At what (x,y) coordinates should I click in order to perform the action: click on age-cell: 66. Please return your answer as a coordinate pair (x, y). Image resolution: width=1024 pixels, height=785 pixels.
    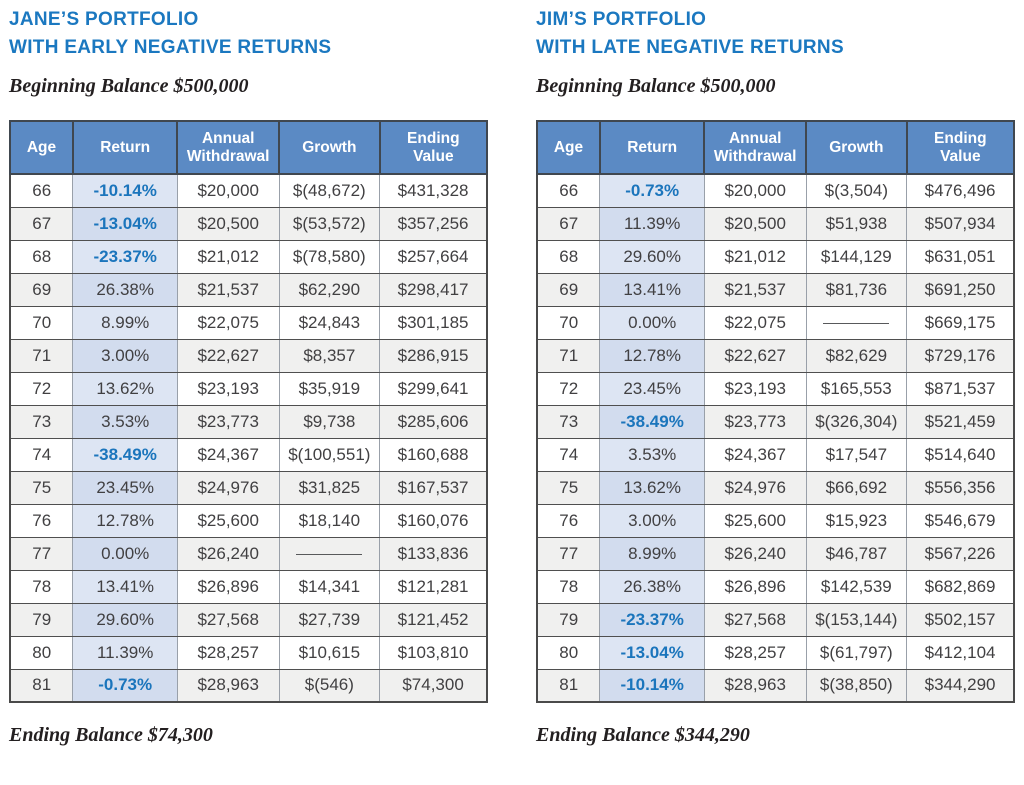
    Looking at the image, I should click on (41, 190).